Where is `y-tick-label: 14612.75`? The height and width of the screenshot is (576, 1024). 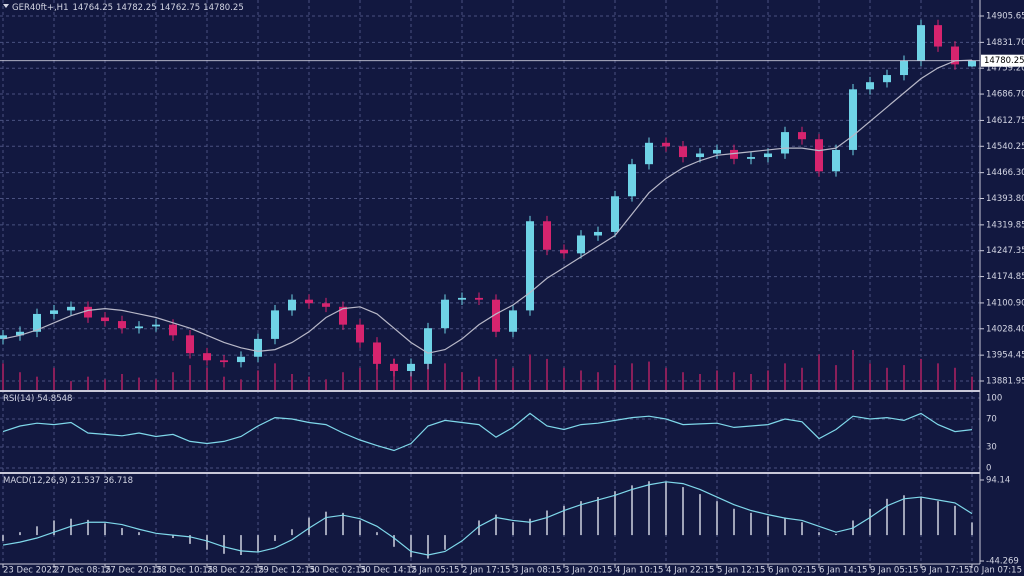 y-tick-label: 14612.75 is located at coordinates (1005, 121).